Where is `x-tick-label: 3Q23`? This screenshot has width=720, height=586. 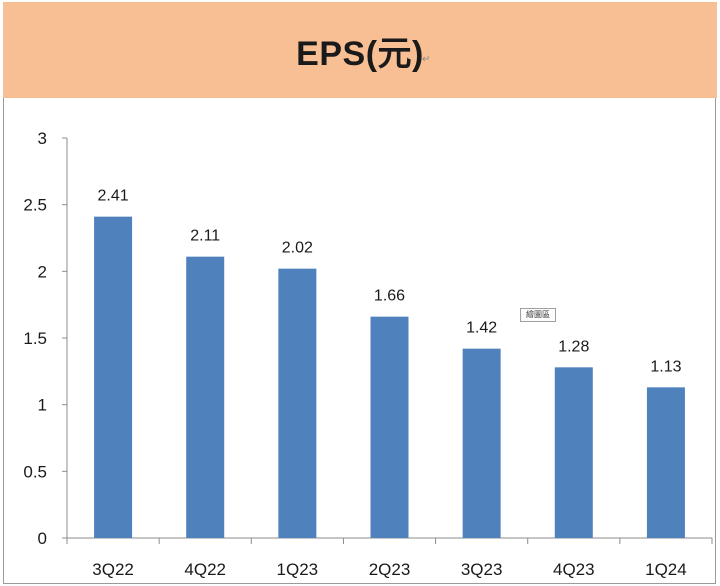
x-tick-label: 3Q23 is located at coordinates (482, 569).